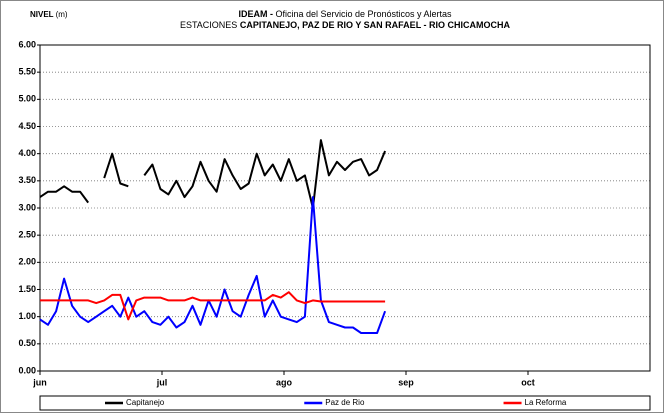  Describe the element at coordinates (406, 382) in the screenshot. I see `x-tick-label: sep` at that location.